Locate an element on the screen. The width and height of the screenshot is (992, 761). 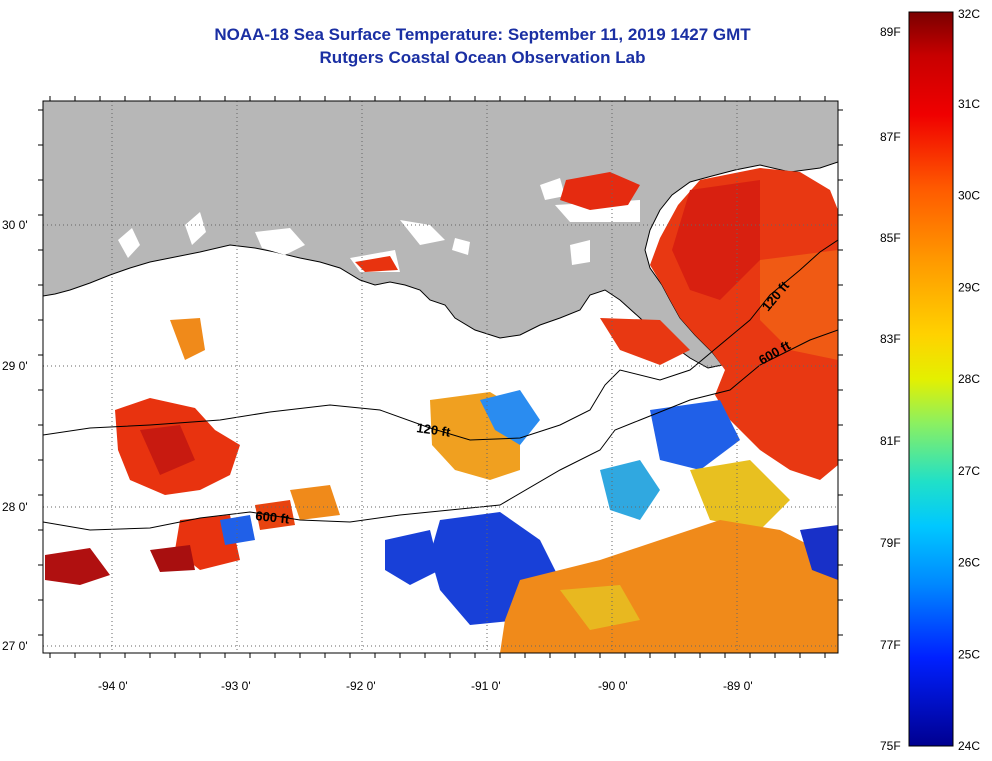
colorbar-celsius-label: 31C is located at coordinates (969, 104).